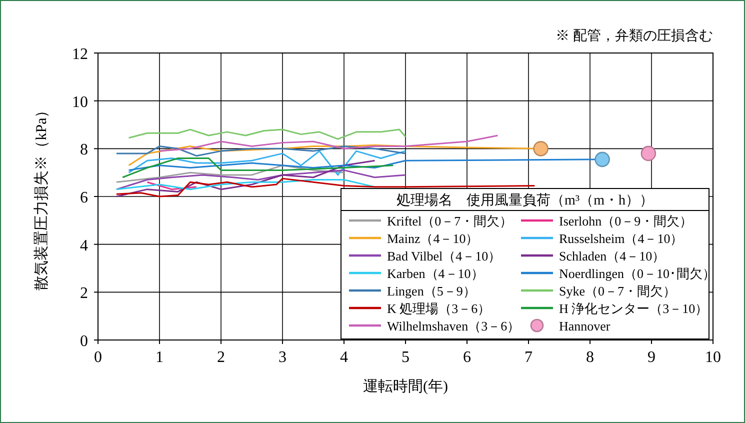  I want to click on y-tick-label: 4, so click(84, 245).